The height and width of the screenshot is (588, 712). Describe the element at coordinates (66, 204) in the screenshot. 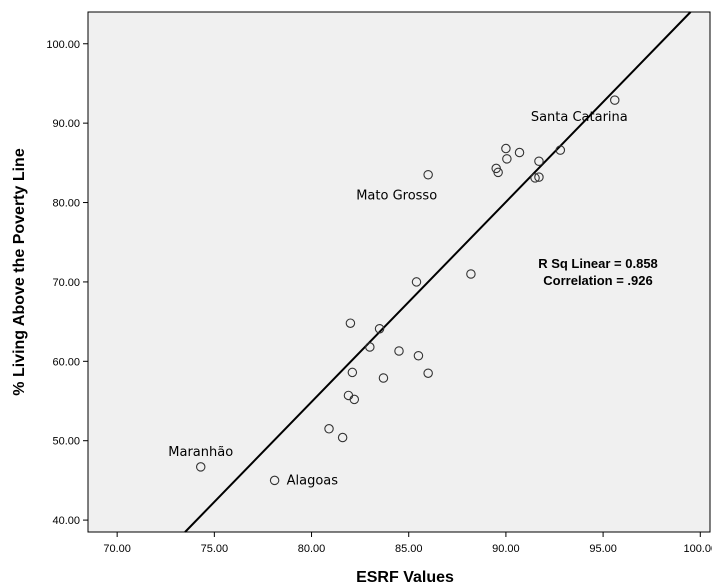

I see `y-tick-label: 80.00` at that location.